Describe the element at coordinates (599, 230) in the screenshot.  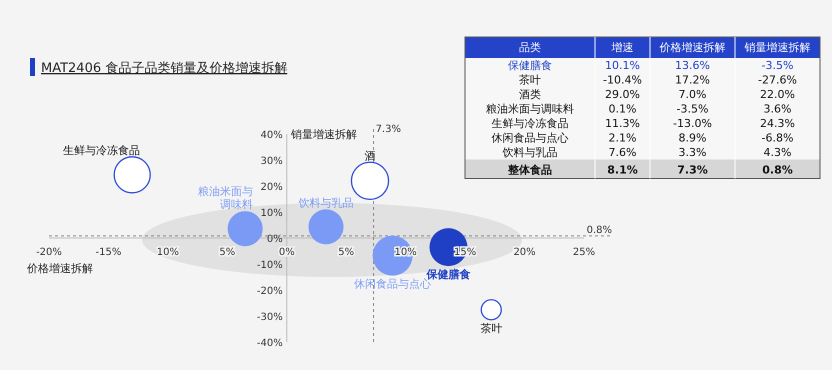
I see `ref-line-label: 0.8%` at that location.